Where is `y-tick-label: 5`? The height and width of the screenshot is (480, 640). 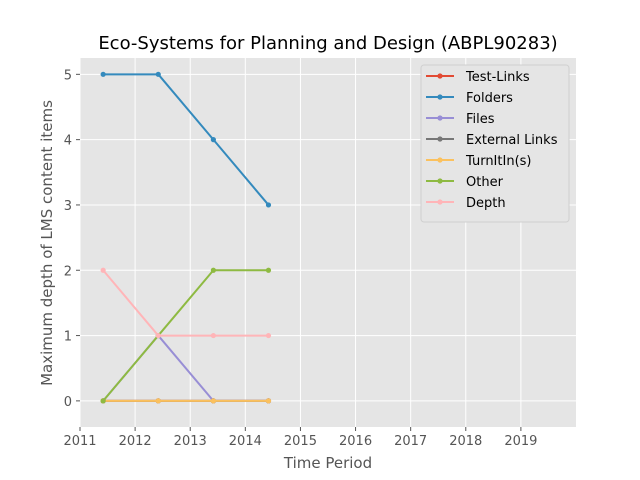
y-tick-label: 5 is located at coordinates (68, 75).